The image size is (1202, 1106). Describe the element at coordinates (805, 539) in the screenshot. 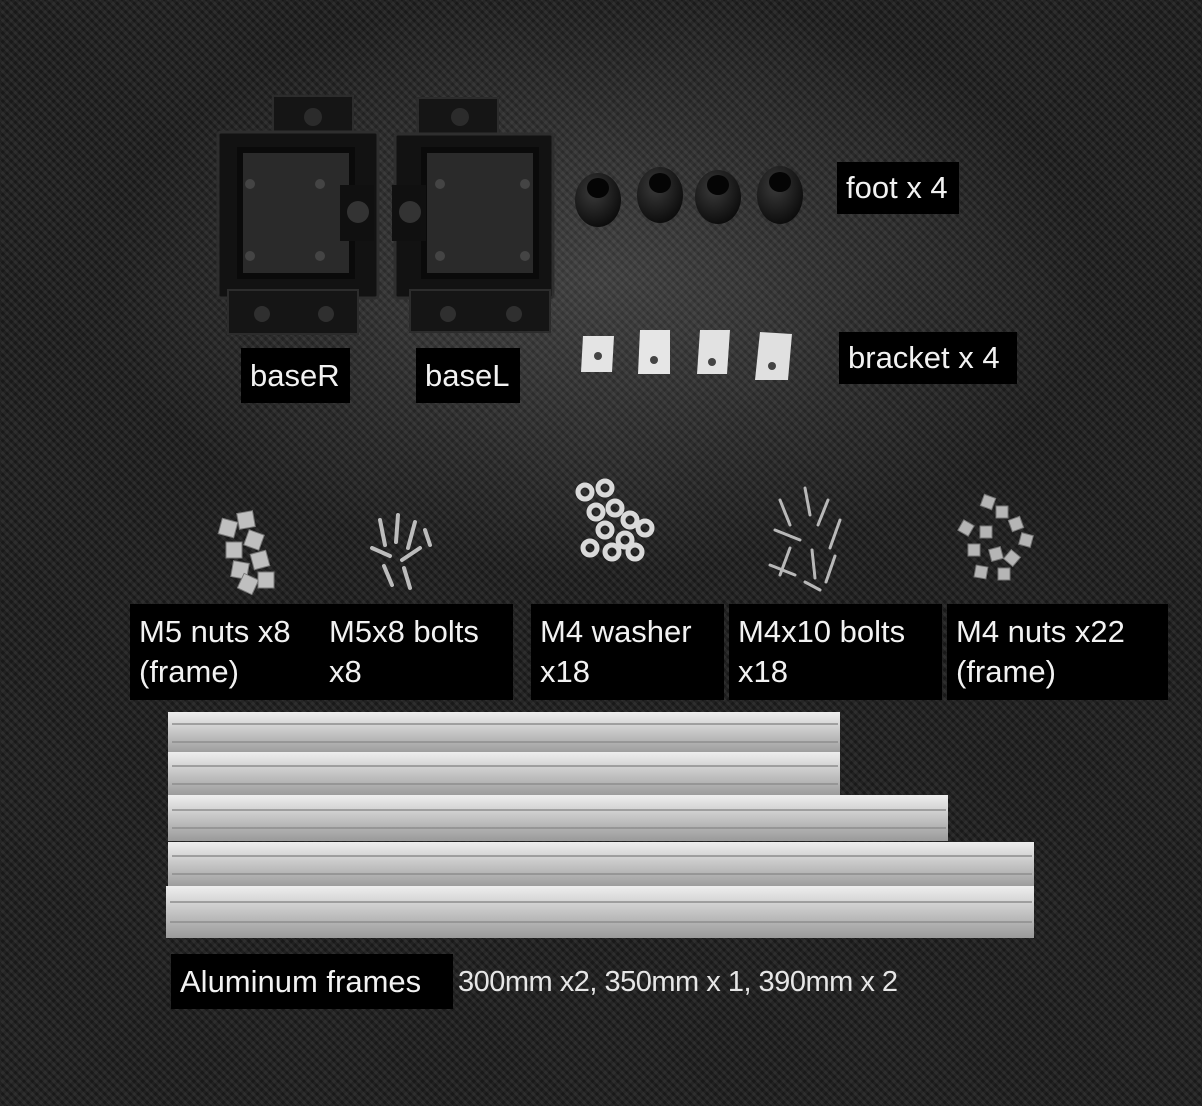

I see `m4x10-bolts-pile` at that location.